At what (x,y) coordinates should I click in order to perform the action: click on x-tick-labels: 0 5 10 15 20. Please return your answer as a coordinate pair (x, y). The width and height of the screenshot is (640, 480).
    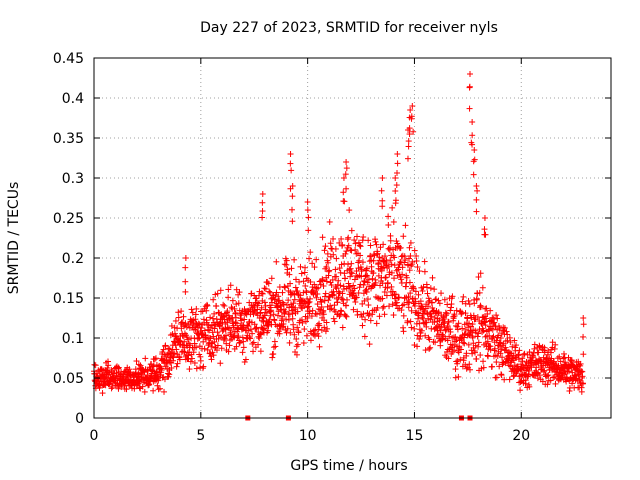
    Looking at the image, I should click on (310, 436).